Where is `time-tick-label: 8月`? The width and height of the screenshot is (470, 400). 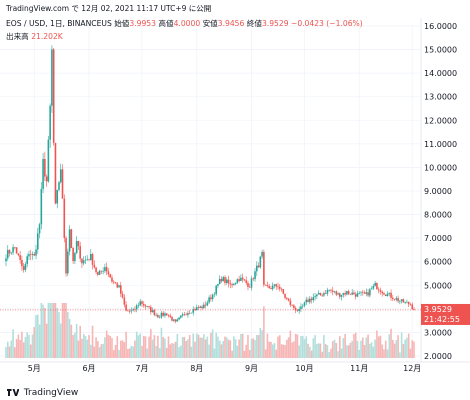
time-tick-label: 8月 is located at coordinates (196, 368).